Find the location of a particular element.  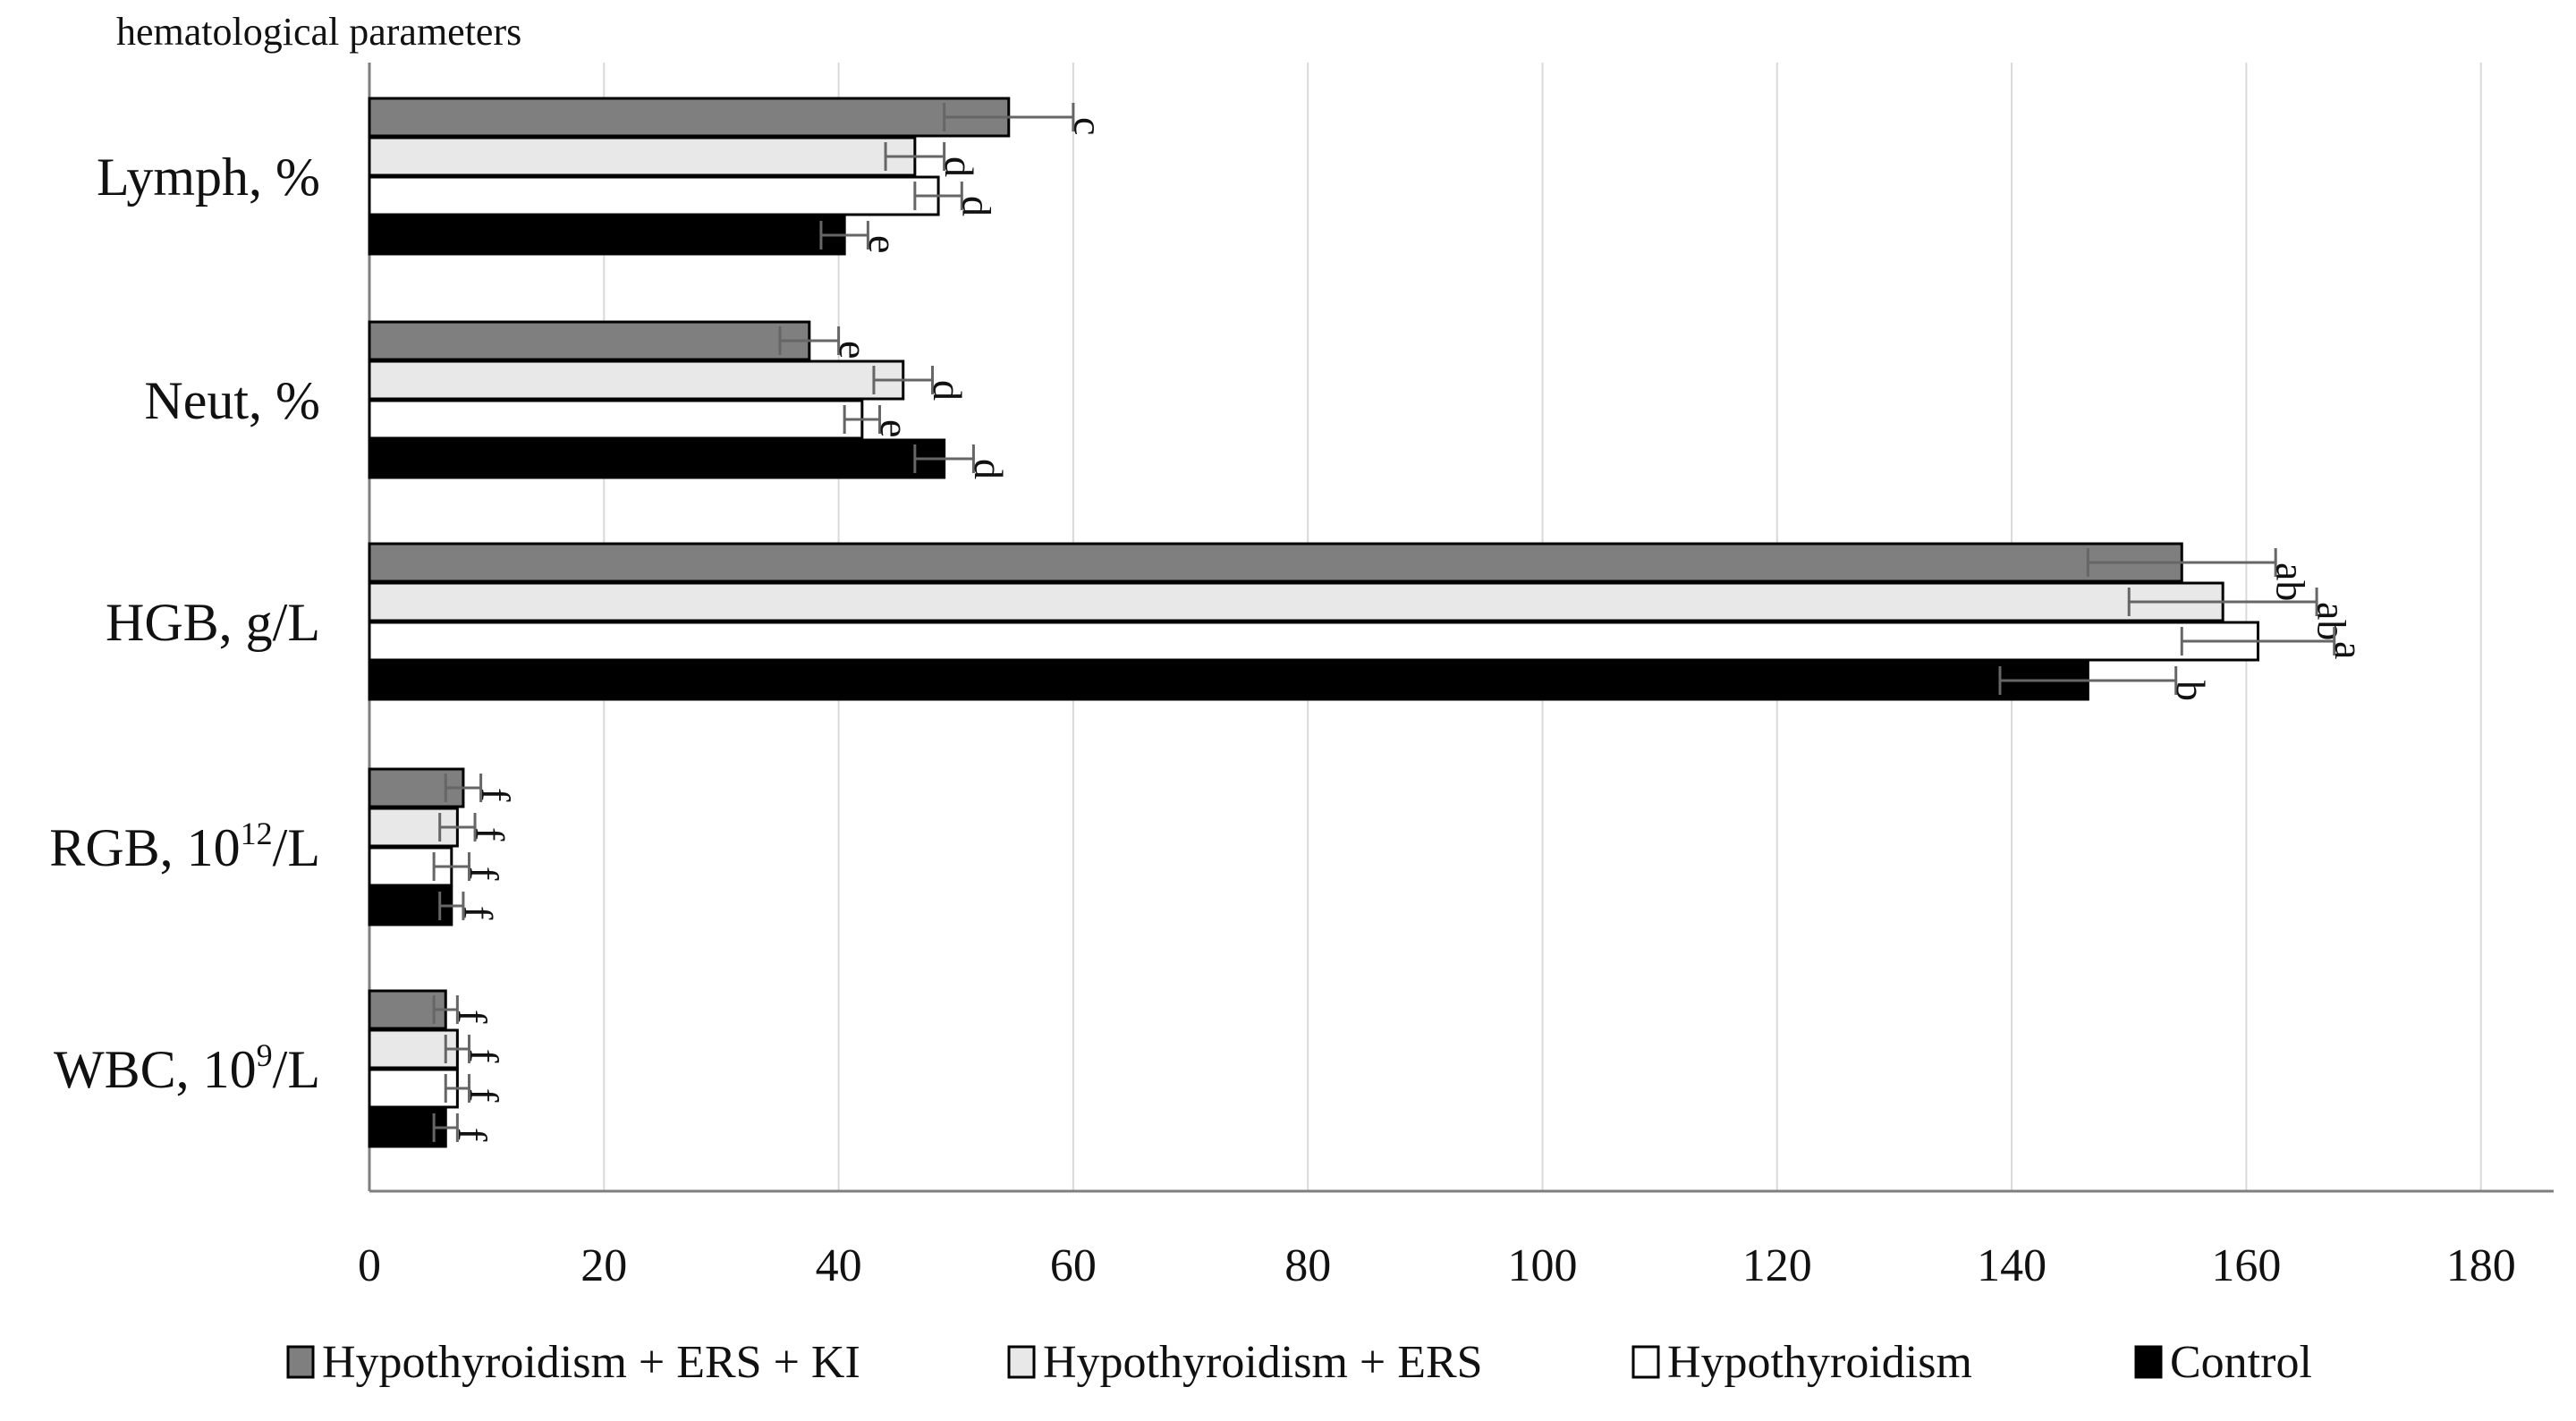

x-tick-label-180: 180 is located at coordinates (2481, 1266).